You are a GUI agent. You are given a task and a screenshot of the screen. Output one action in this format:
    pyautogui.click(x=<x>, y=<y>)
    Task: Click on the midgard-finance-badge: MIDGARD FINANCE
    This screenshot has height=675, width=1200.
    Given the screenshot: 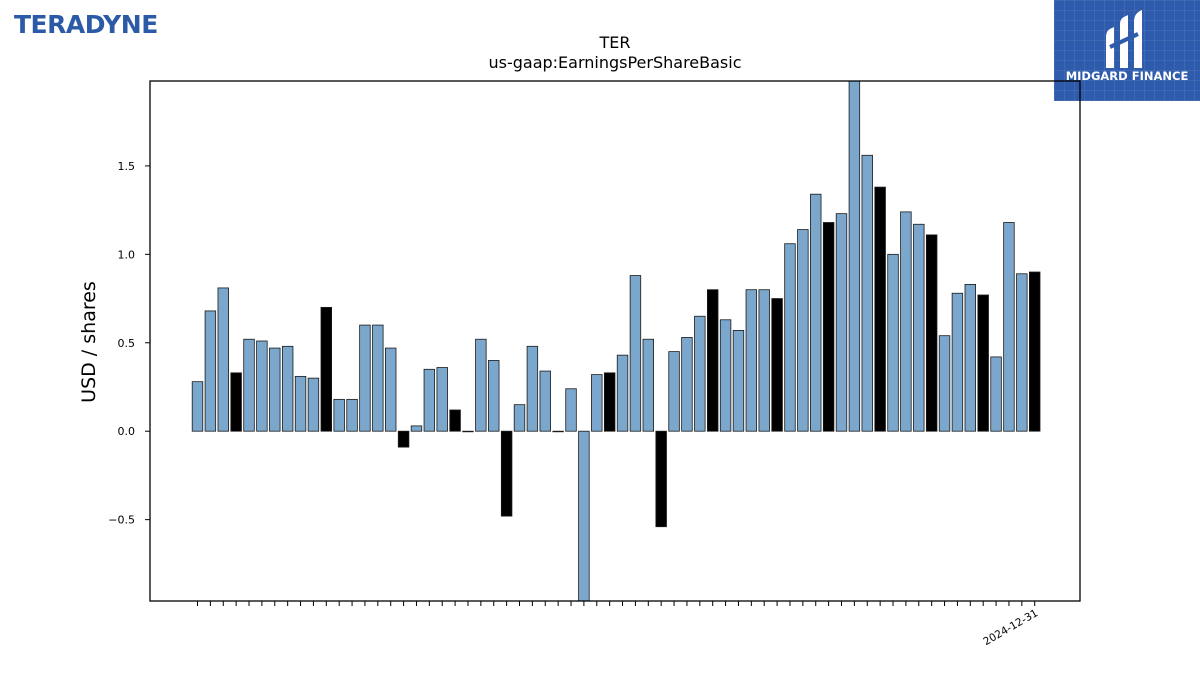 What is the action you would take?
    pyautogui.click(x=1127, y=50)
    